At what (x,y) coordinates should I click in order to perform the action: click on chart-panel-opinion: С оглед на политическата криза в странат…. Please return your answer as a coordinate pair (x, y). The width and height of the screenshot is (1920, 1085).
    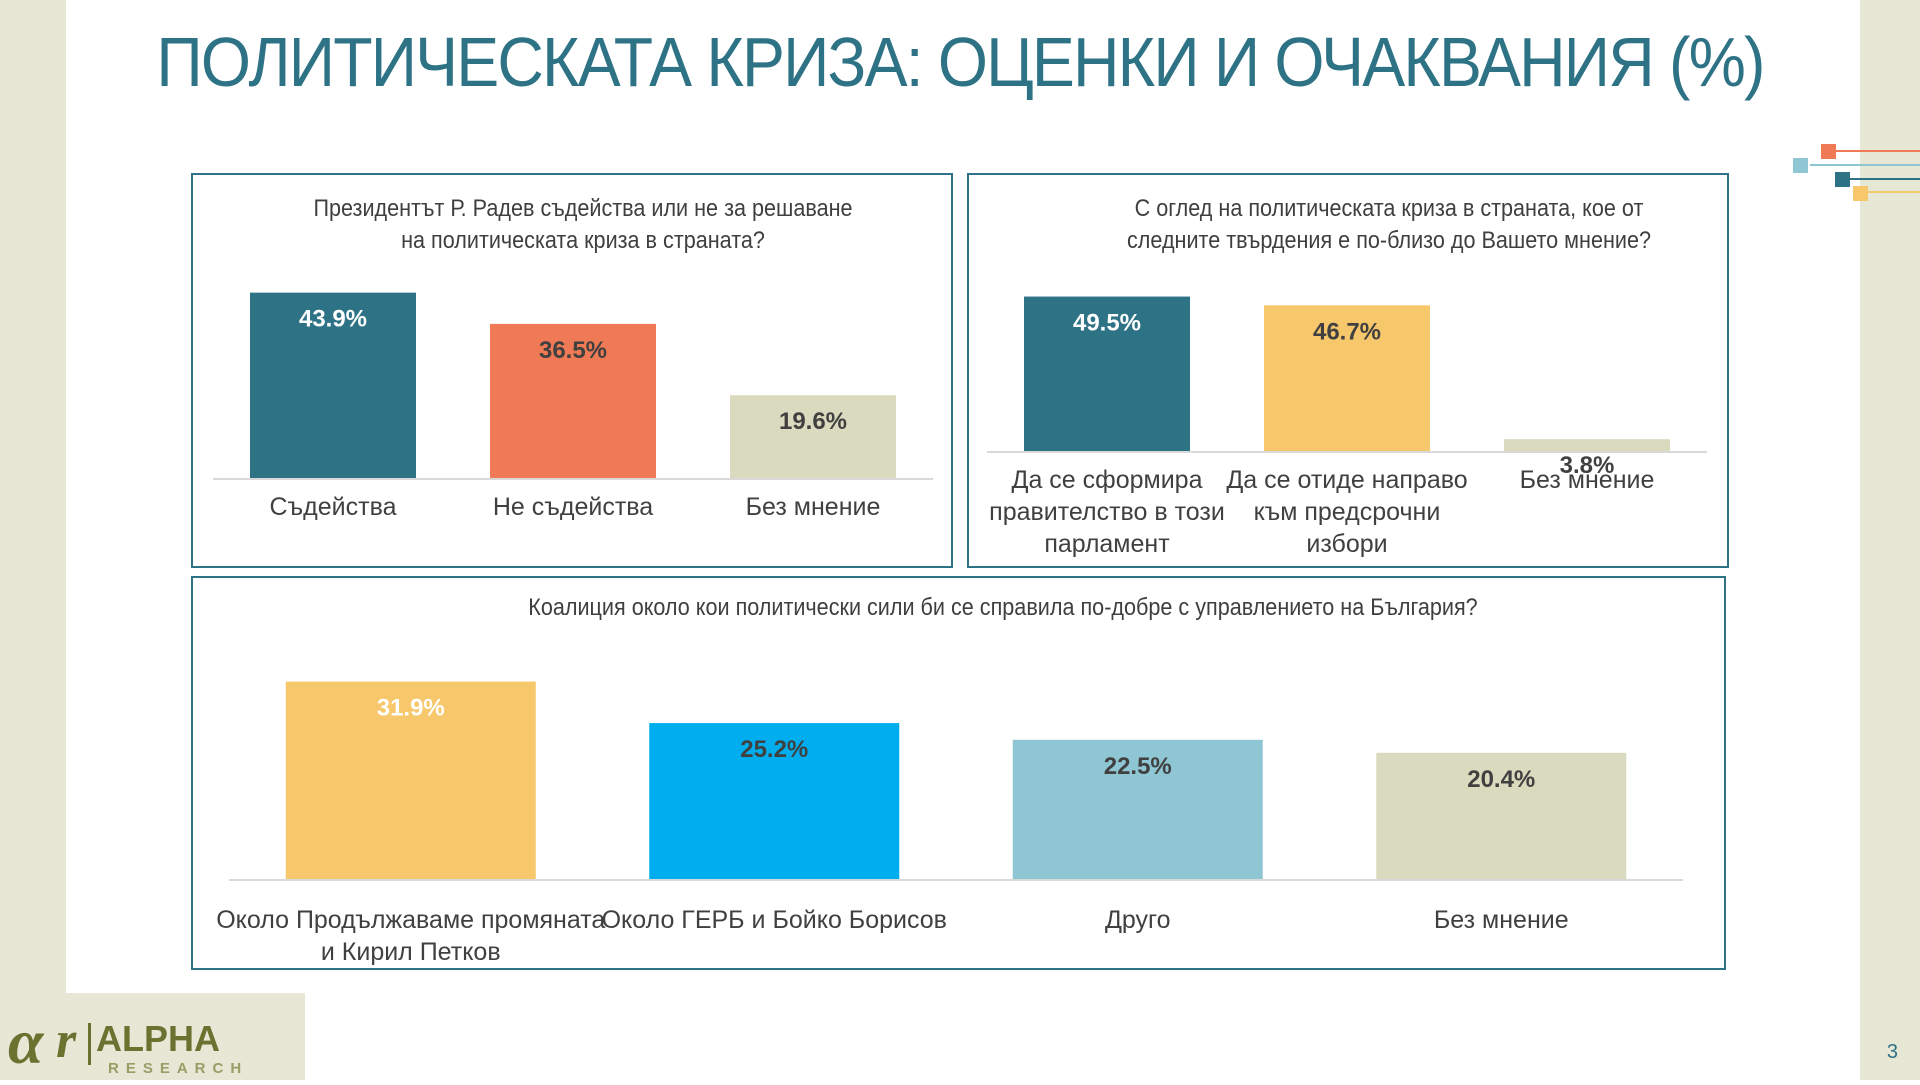
    Looking at the image, I should click on (1348, 370).